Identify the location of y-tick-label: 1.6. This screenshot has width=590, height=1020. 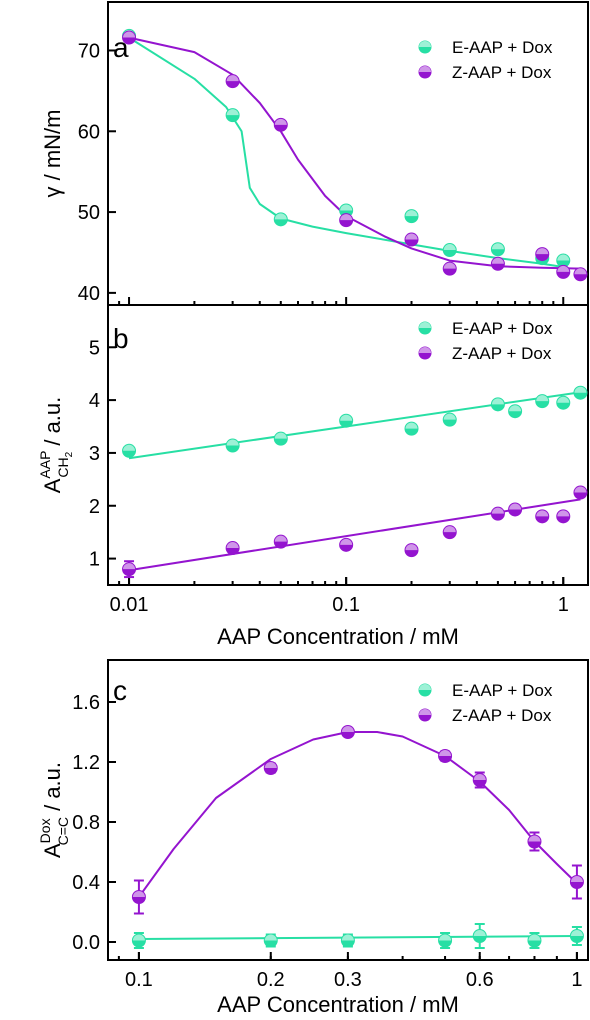
(86, 703).